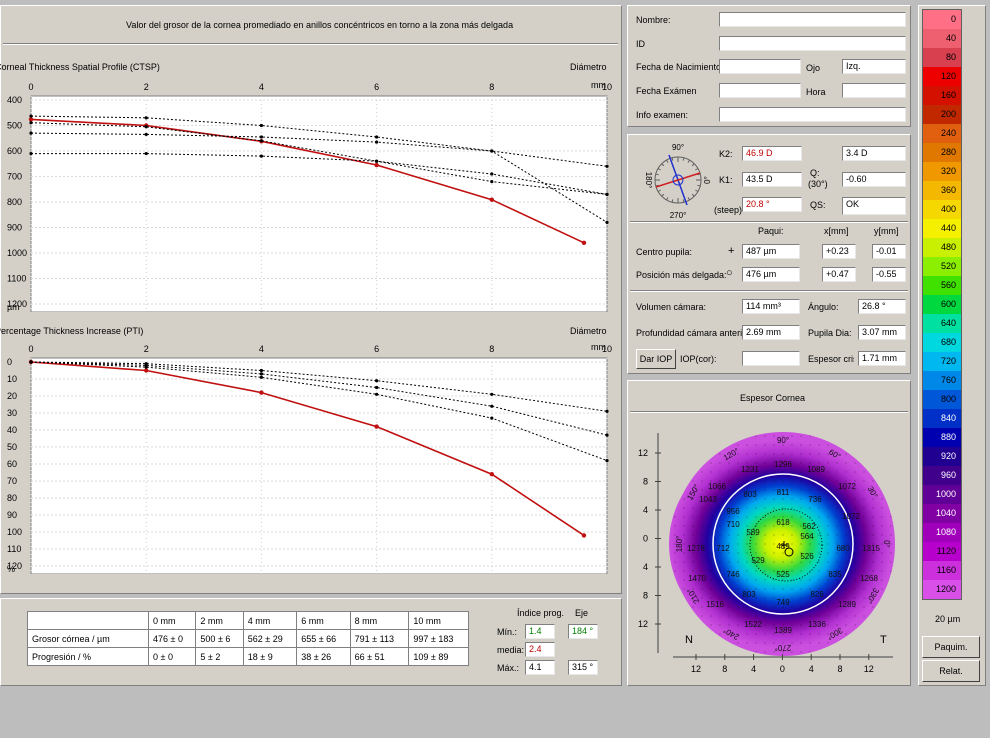  Describe the element at coordinates (839, 274) in the screenshot. I see `delgada-x-value: +0.47` at that location.